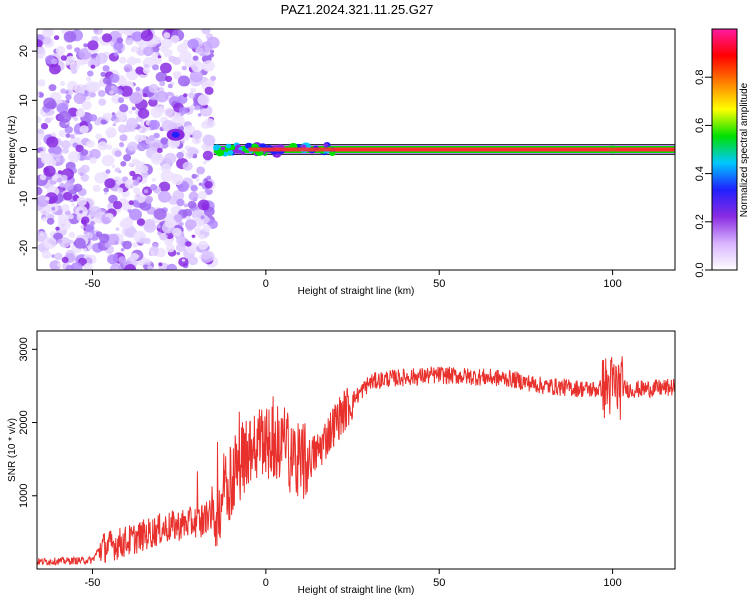 The width and height of the screenshot is (750, 600). I want to click on colorbar-ticks: 0.0 0.2 0.4 0.6 0.8, so click(703, 174).